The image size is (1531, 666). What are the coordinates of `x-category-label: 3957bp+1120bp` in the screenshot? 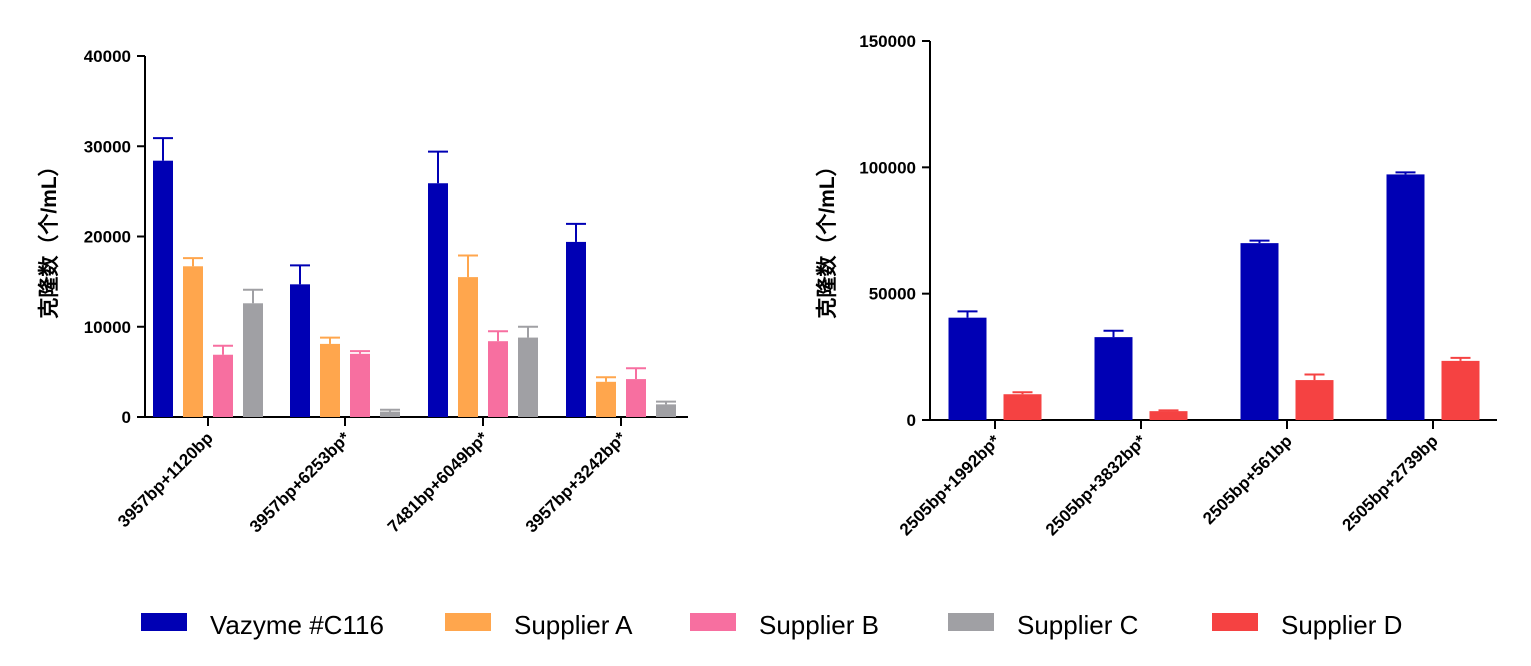 It's located at (165, 479).